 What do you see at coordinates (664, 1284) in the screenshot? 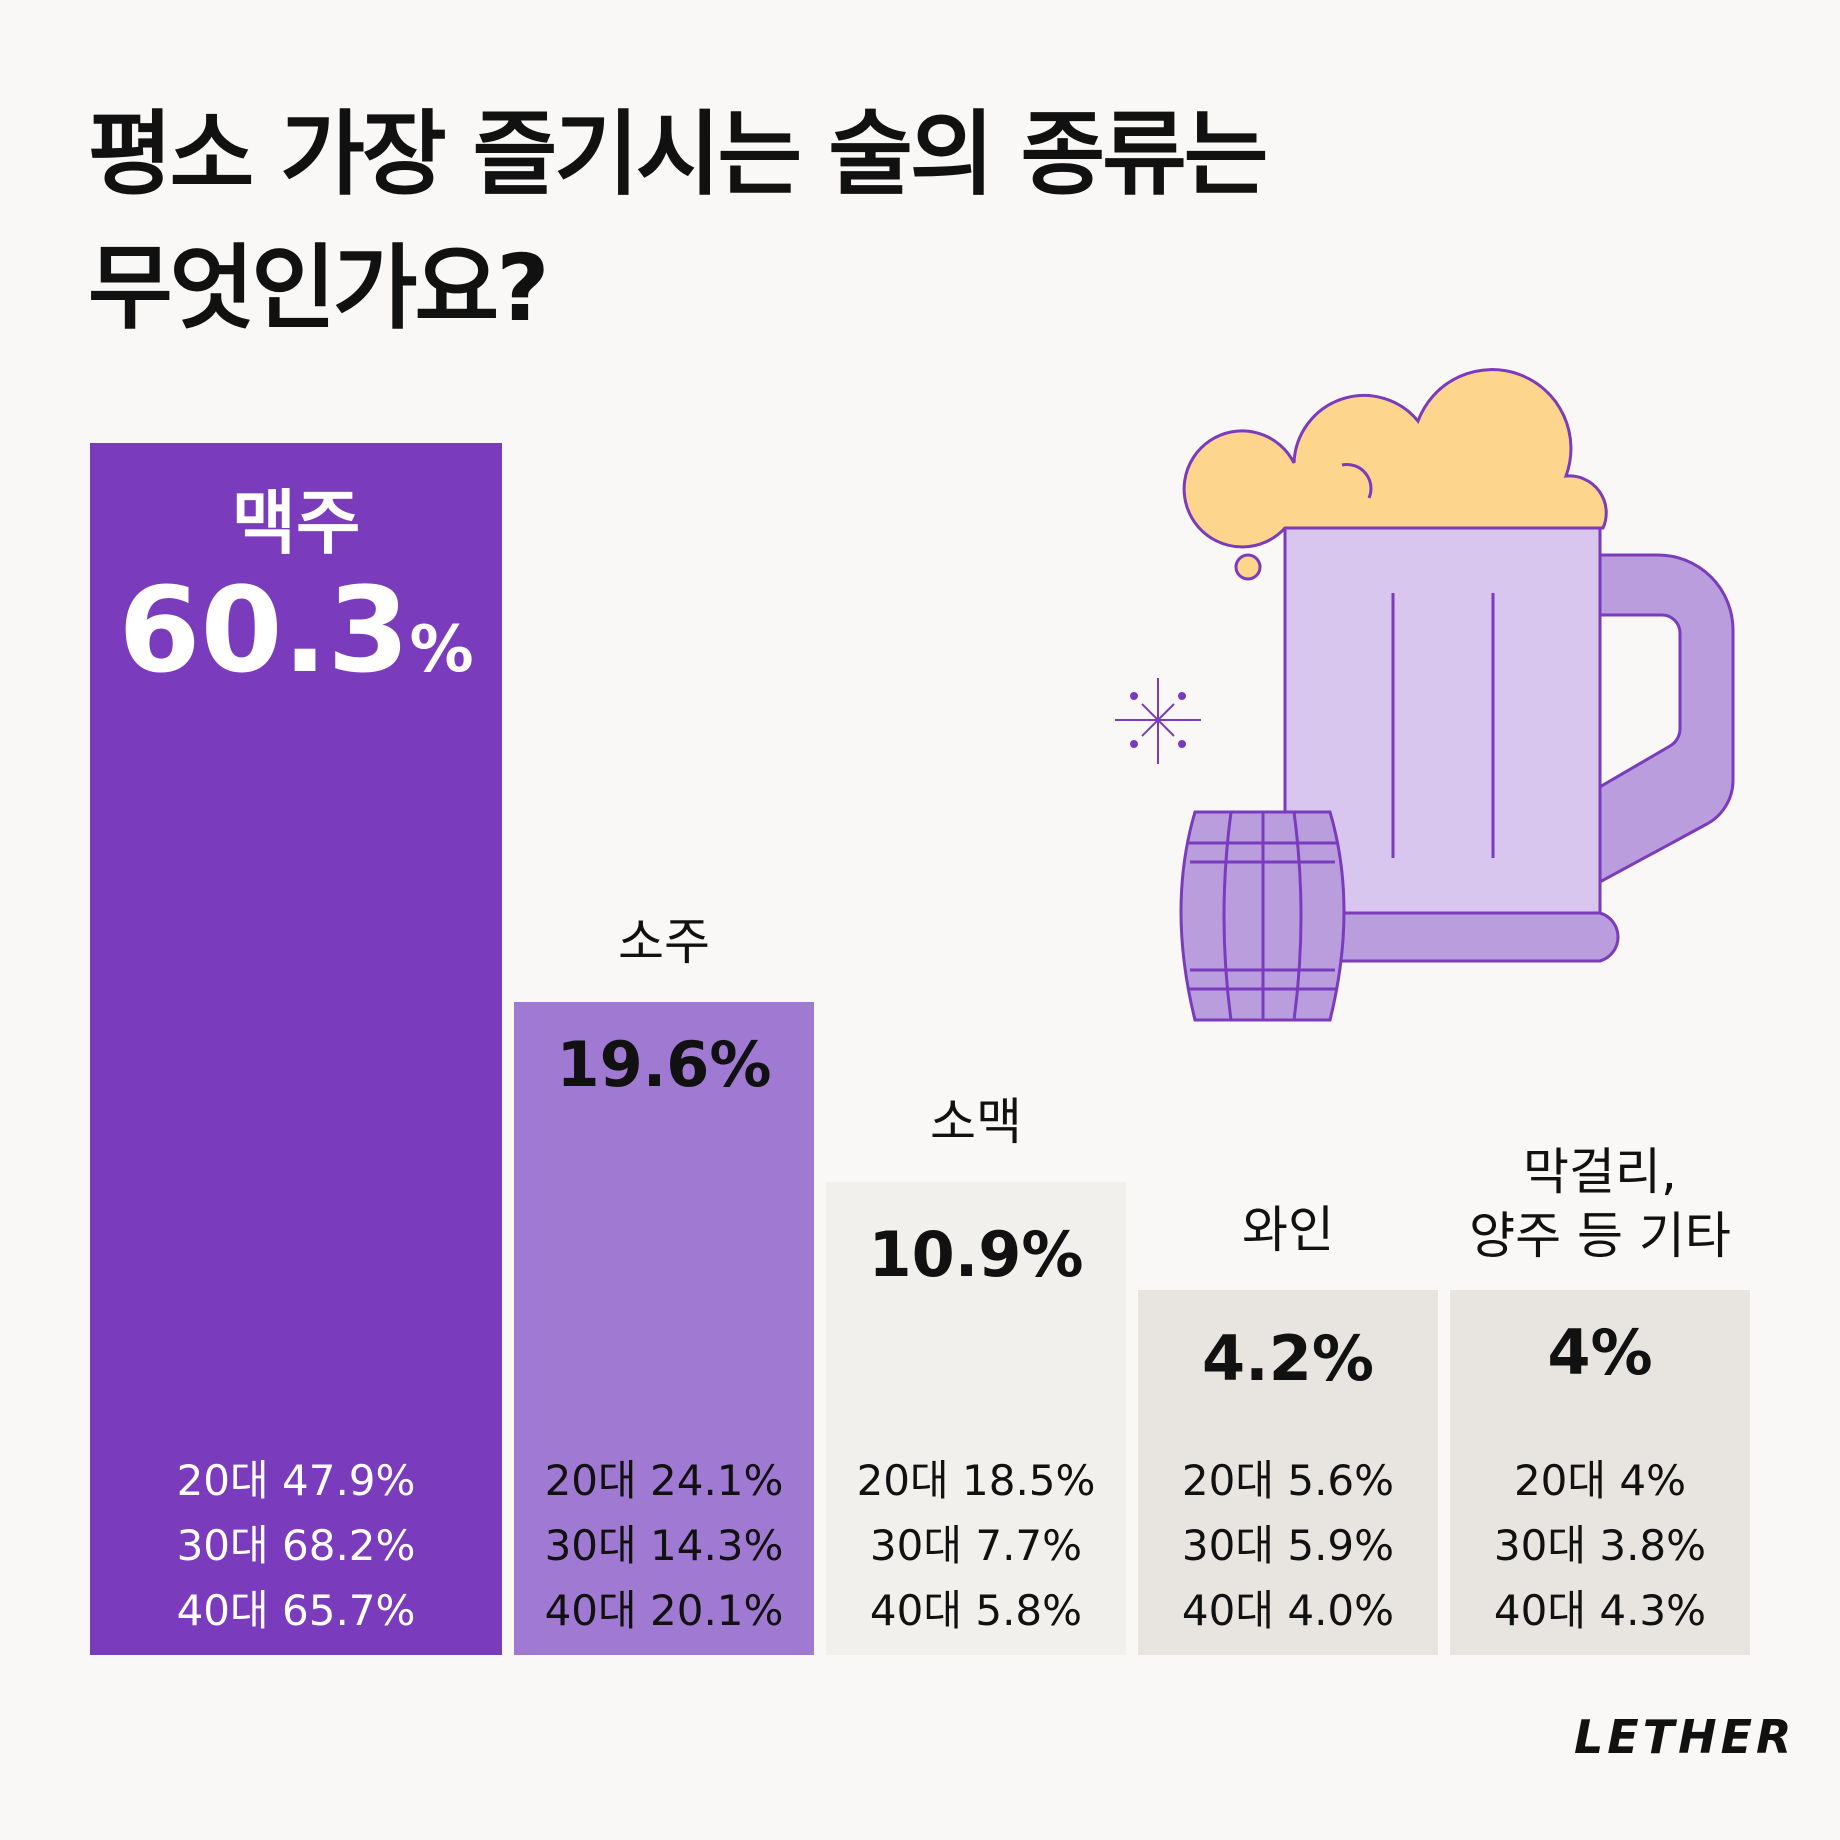
I see `bar-soju: 소주 19.6% 20대 24.1% 30대 14.3% 40대 20.1%` at bounding box center [664, 1284].